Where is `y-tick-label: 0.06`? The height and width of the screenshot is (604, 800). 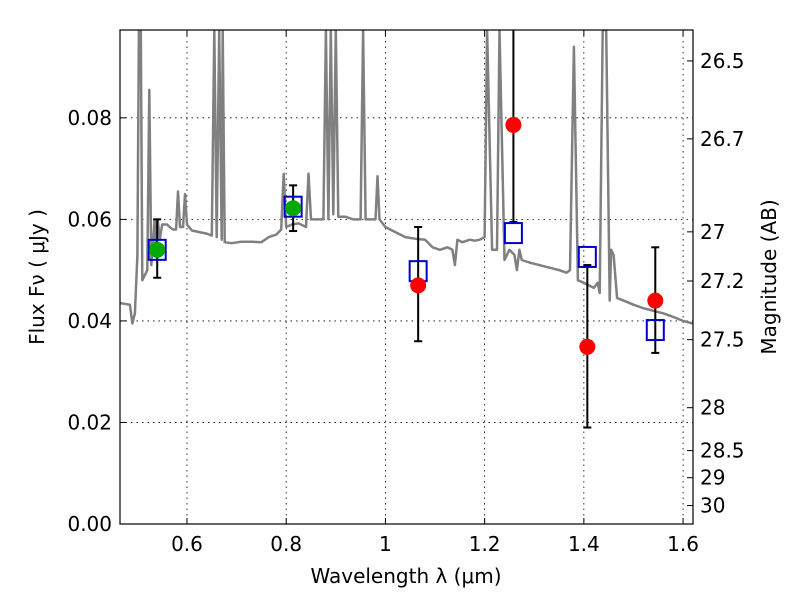 y-tick-label: 0.06 is located at coordinates (89, 219).